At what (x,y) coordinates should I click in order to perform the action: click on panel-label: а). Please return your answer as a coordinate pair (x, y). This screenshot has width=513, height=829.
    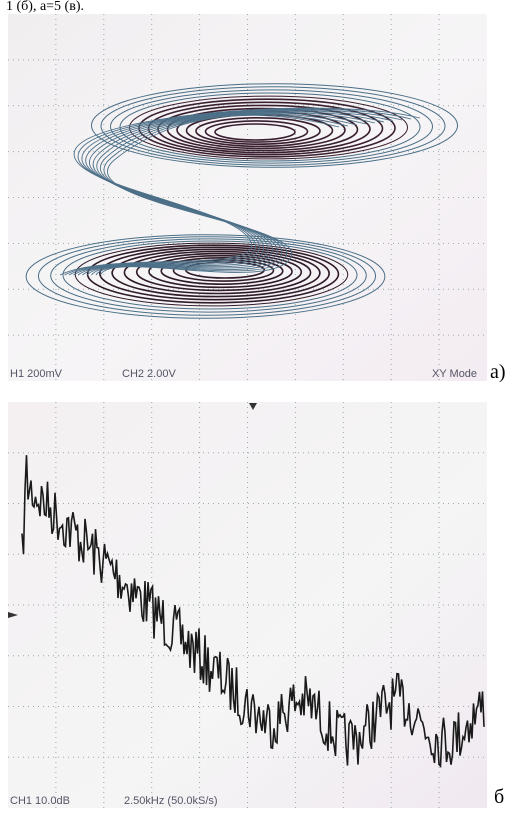
    Looking at the image, I should click on (498, 372).